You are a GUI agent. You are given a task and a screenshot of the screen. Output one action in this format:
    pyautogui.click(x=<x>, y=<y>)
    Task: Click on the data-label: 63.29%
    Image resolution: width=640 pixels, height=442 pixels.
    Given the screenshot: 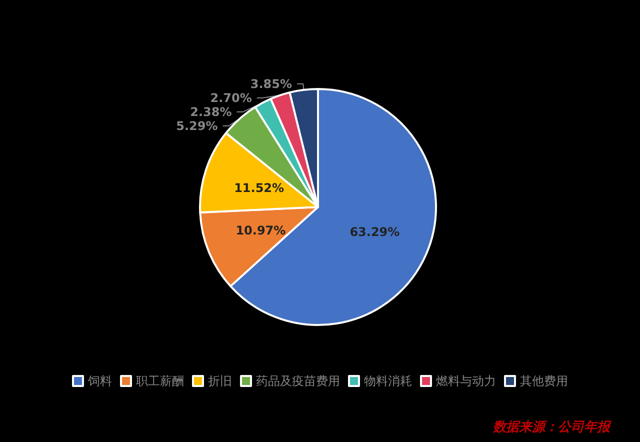 What is the action you would take?
    pyautogui.click(x=375, y=232)
    